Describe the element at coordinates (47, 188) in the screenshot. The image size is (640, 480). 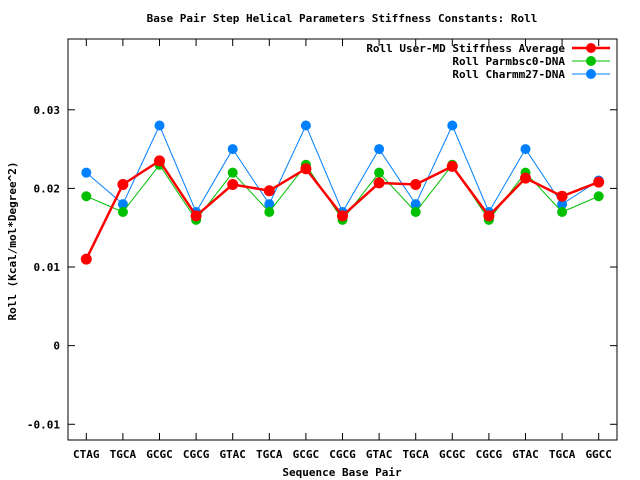
I see `y-tick-label: 0.02` at that location.